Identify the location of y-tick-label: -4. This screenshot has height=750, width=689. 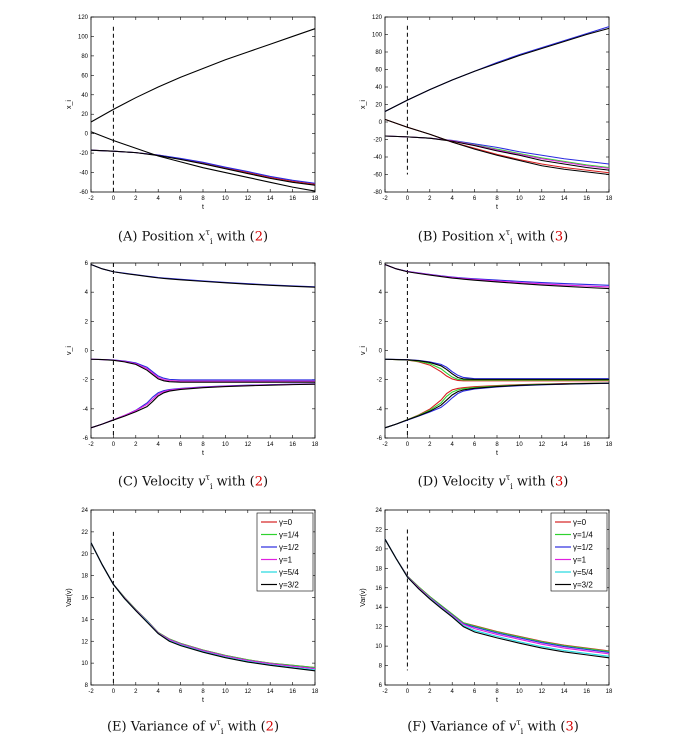
(86, 410).